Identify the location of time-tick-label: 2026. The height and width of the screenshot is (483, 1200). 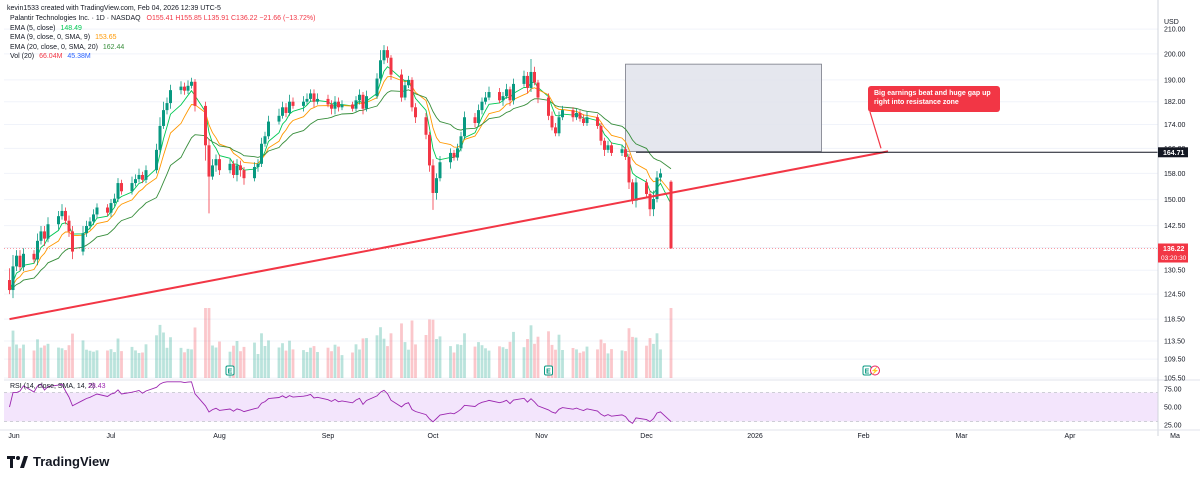
(755, 436).